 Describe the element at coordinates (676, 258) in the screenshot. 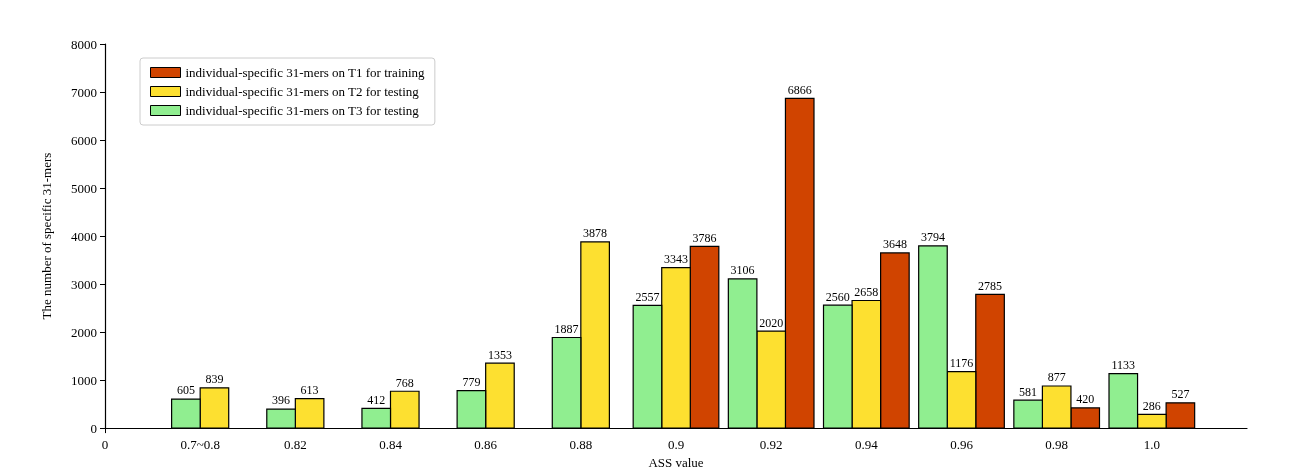

I see `data-label: 3343` at that location.